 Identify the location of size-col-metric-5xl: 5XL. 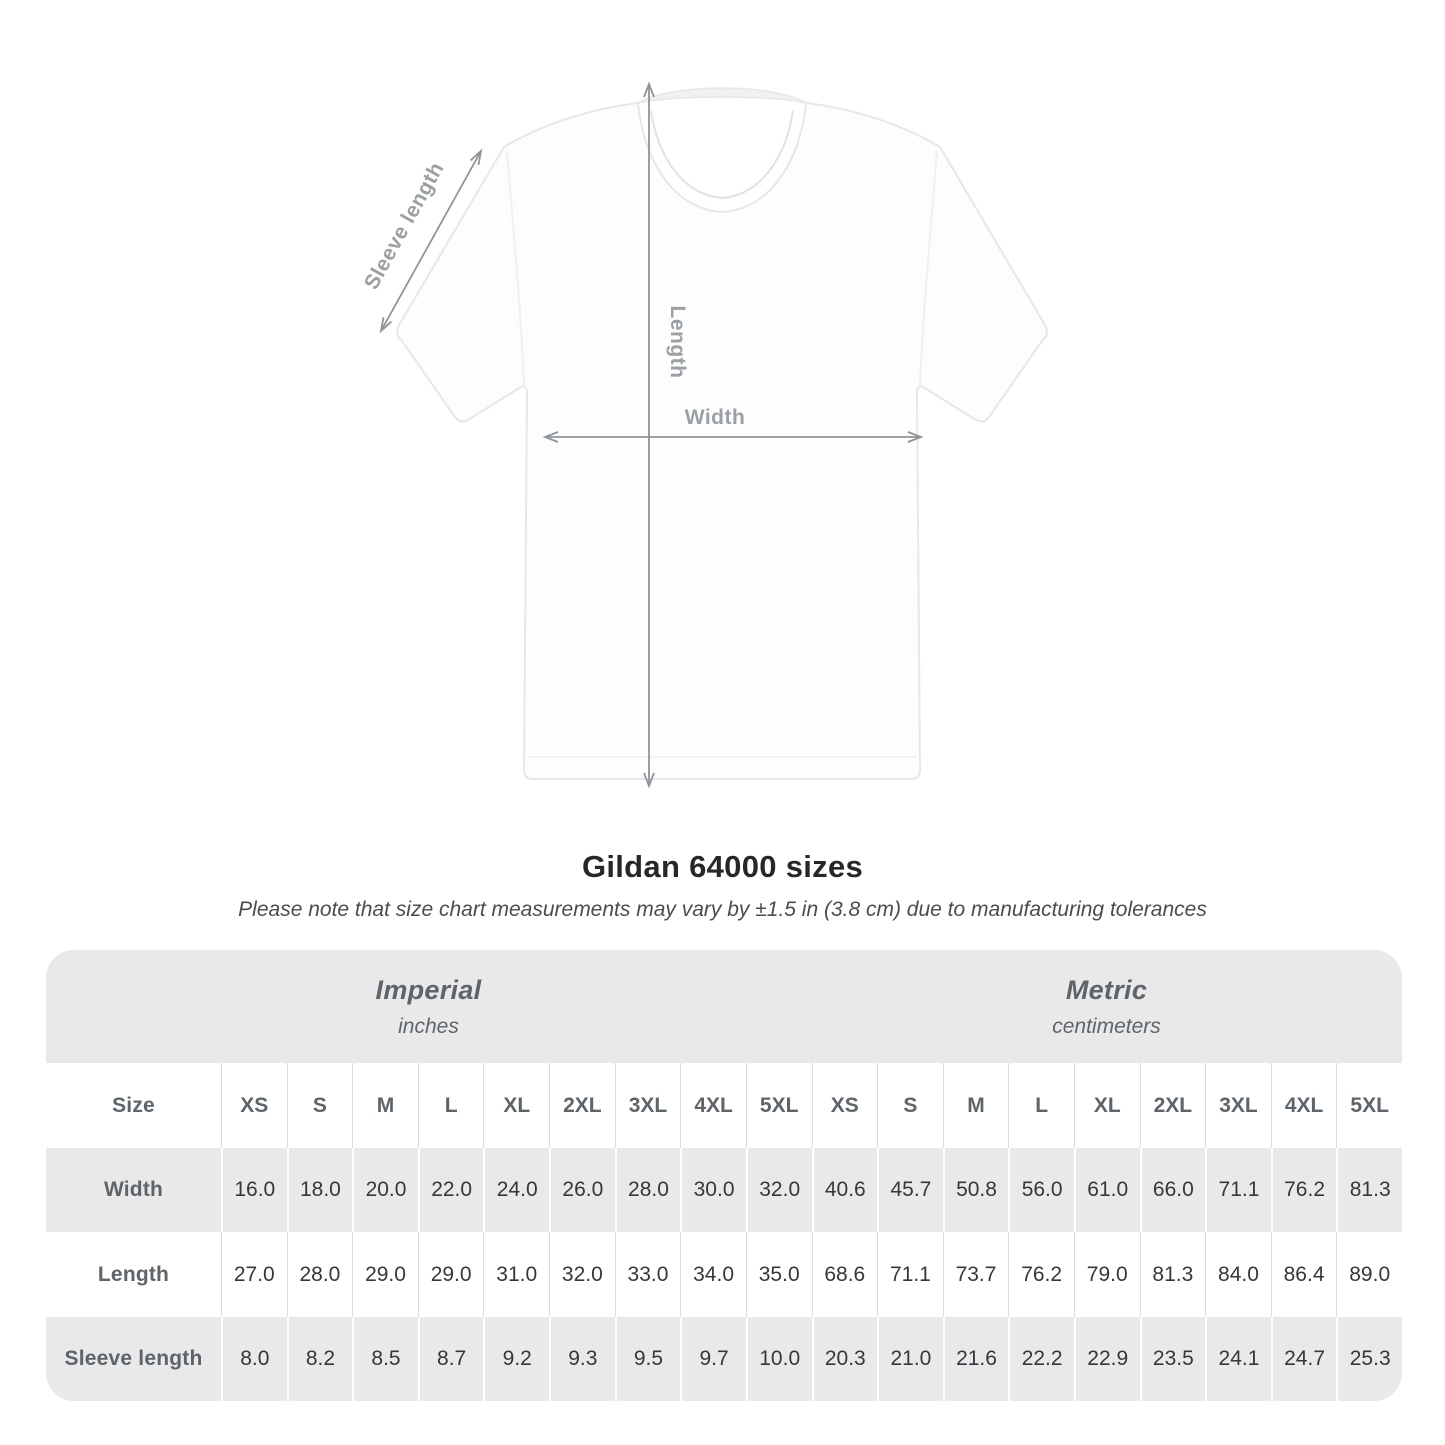
(1369, 1105).